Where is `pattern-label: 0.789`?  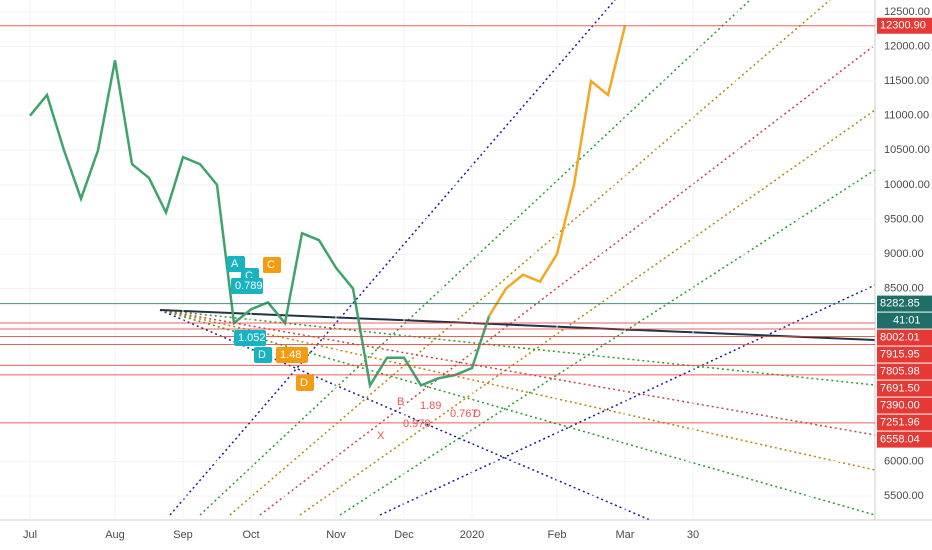 pattern-label: 0.789 is located at coordinates (249, 286).